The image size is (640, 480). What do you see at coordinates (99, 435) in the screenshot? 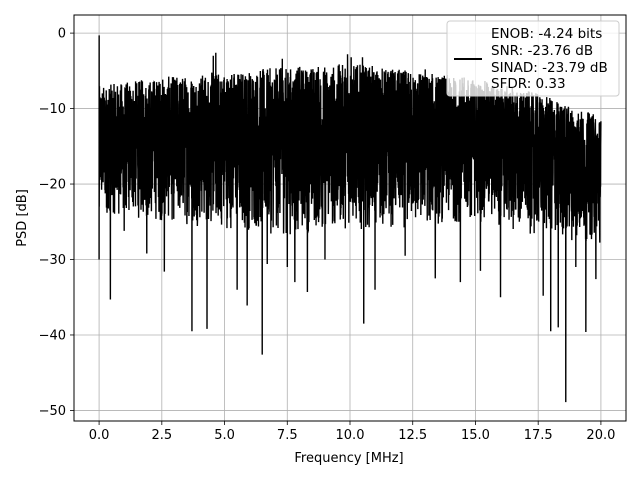
I see `x-tick-label: 0.0` at bounding box center [99, 435].